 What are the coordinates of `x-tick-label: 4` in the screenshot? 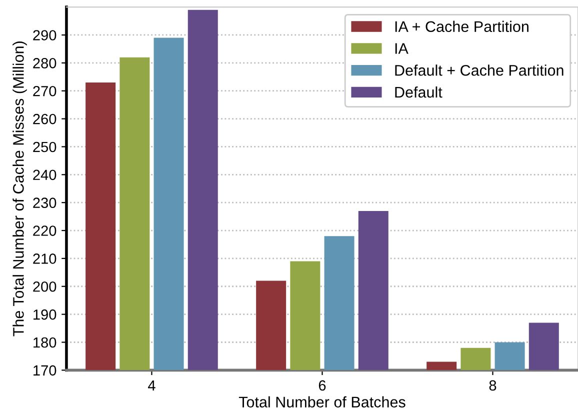 It's located at (152, 385).